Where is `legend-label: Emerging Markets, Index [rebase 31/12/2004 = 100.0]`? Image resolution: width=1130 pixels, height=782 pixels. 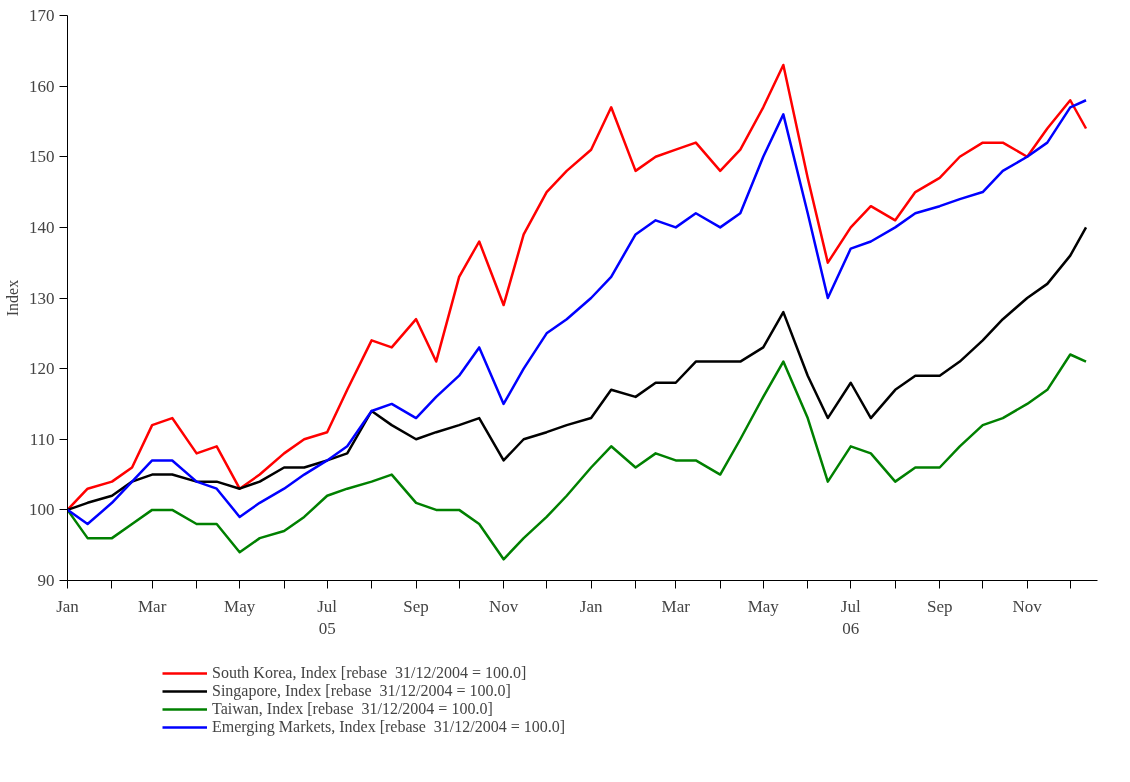 legend-label: Emerging Markets, Index [rebase 31/12/2004 = 100.0] is located at coordinates (389, 727).